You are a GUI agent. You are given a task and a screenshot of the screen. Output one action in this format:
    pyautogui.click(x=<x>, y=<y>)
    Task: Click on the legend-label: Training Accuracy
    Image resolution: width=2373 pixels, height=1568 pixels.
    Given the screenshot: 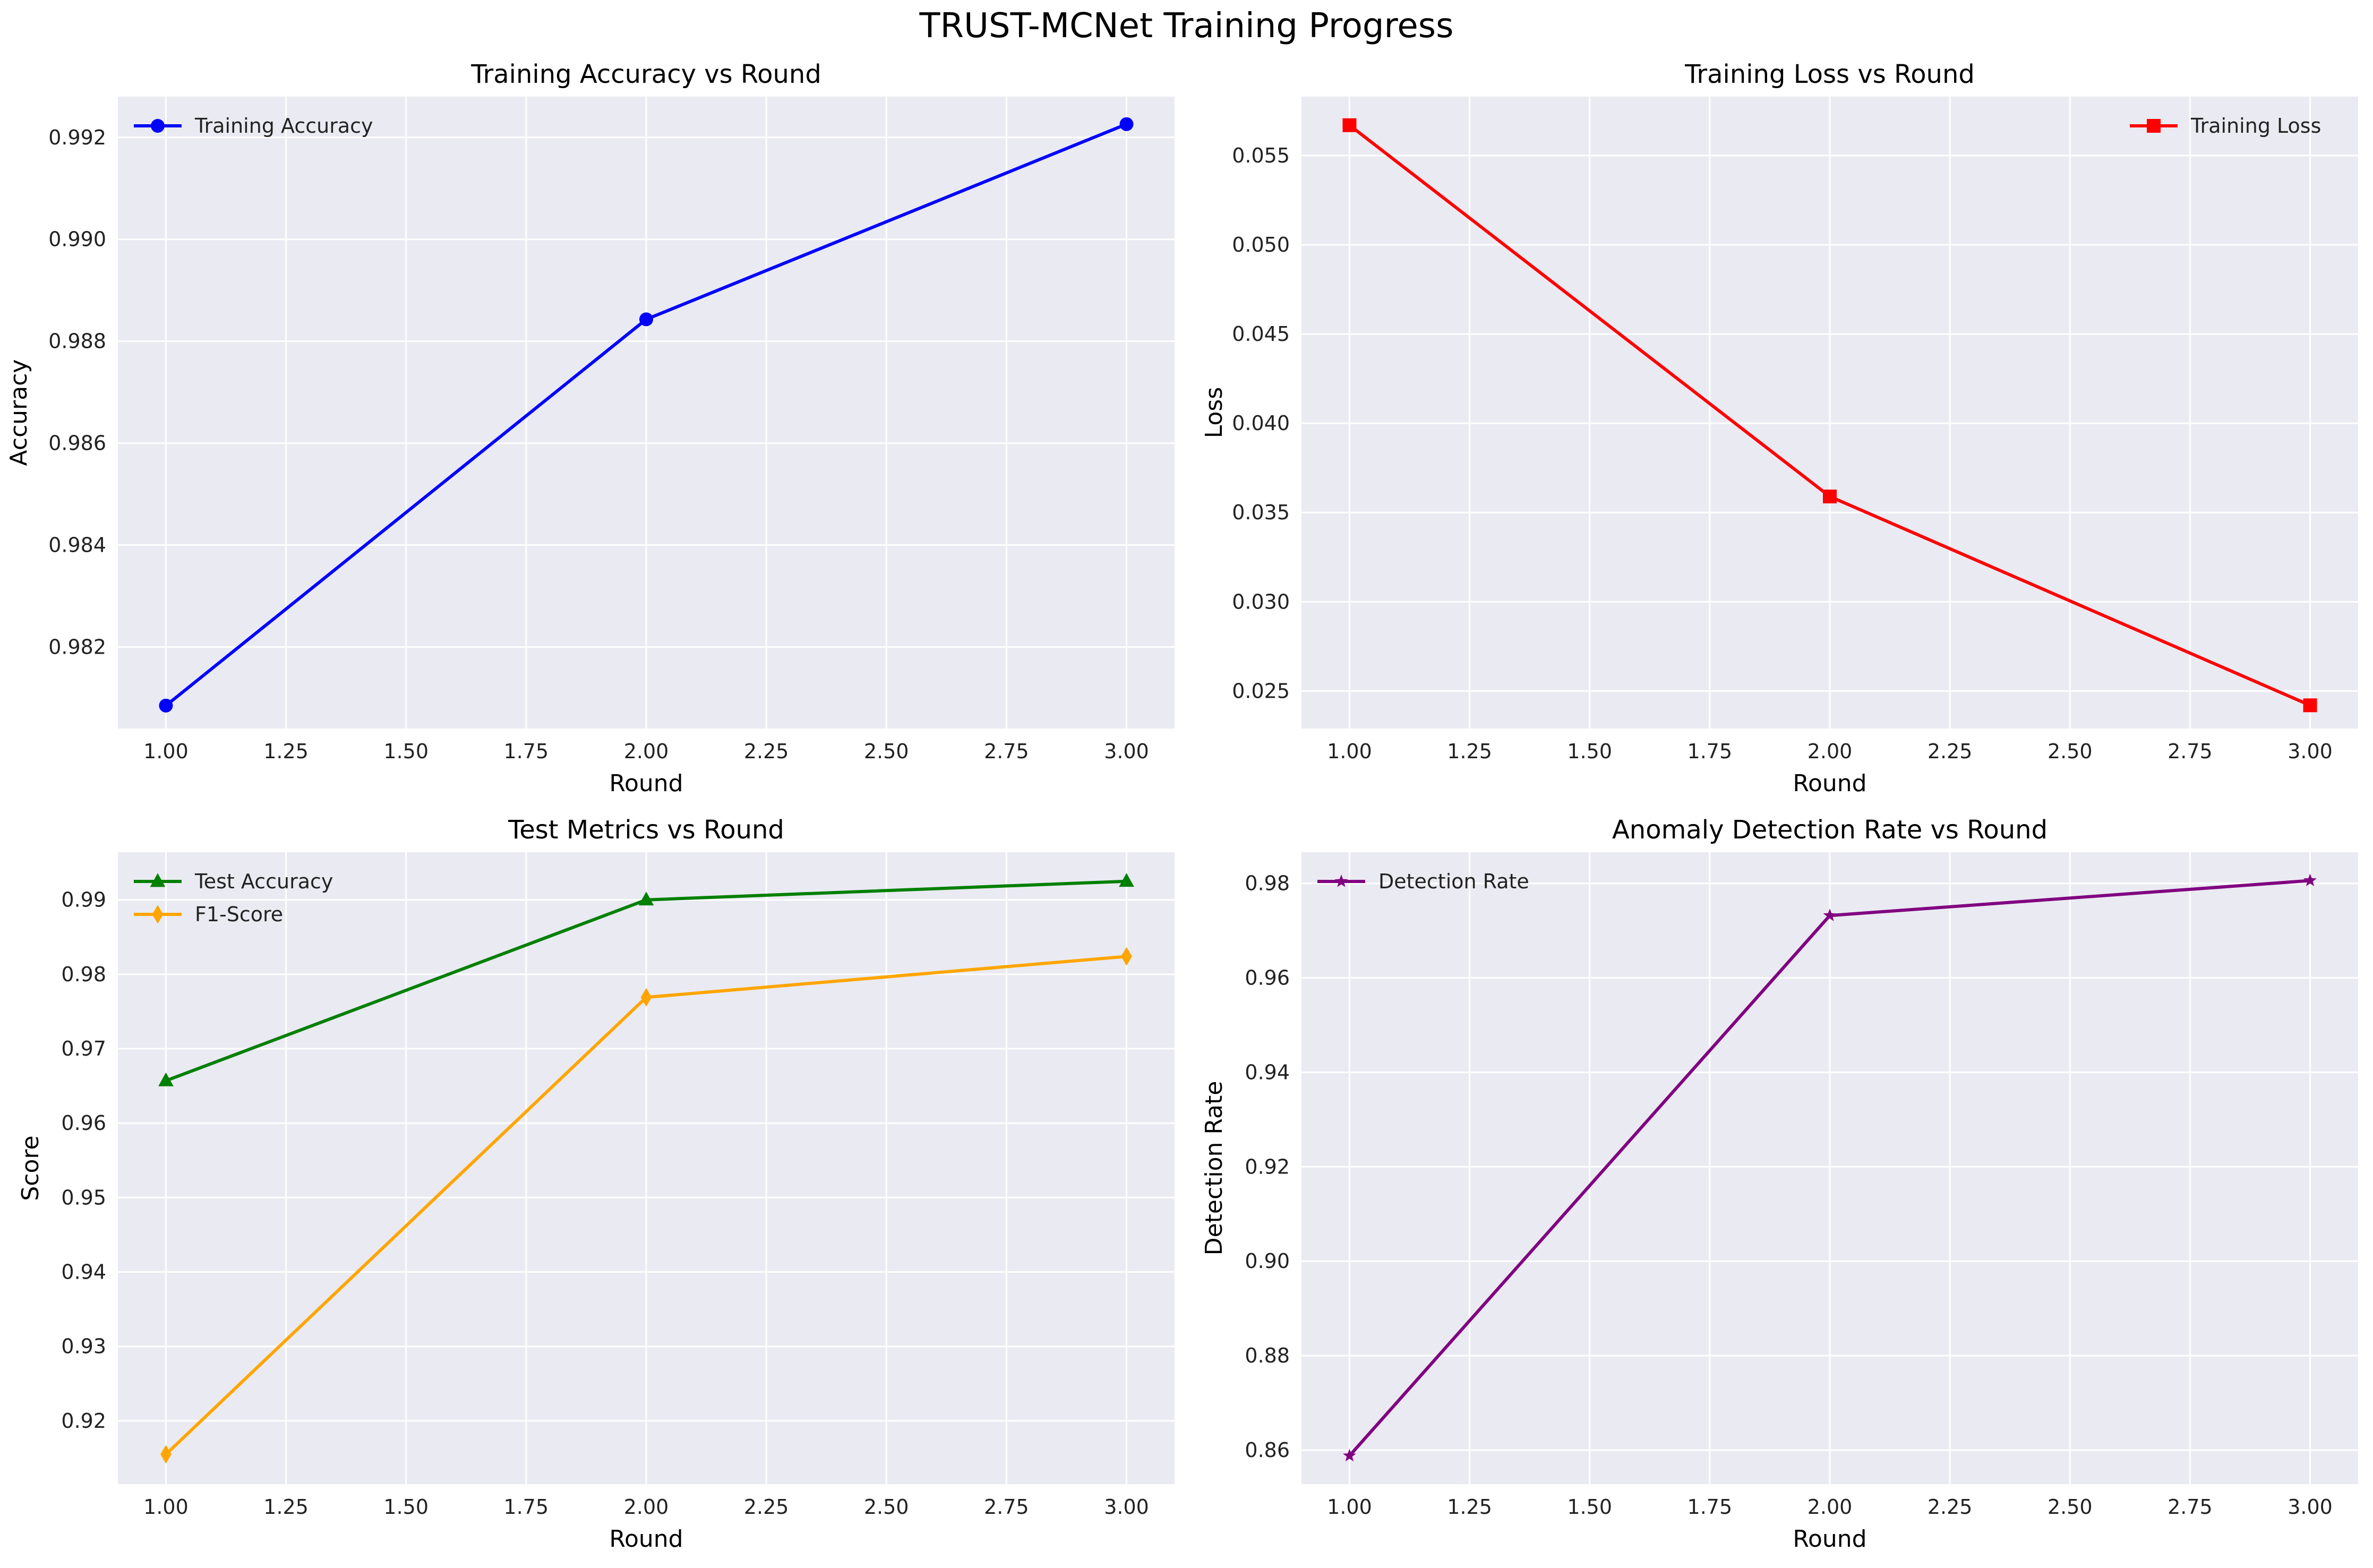 What is the action you would take?
    pyautogui.click(x=283, y=126)
    